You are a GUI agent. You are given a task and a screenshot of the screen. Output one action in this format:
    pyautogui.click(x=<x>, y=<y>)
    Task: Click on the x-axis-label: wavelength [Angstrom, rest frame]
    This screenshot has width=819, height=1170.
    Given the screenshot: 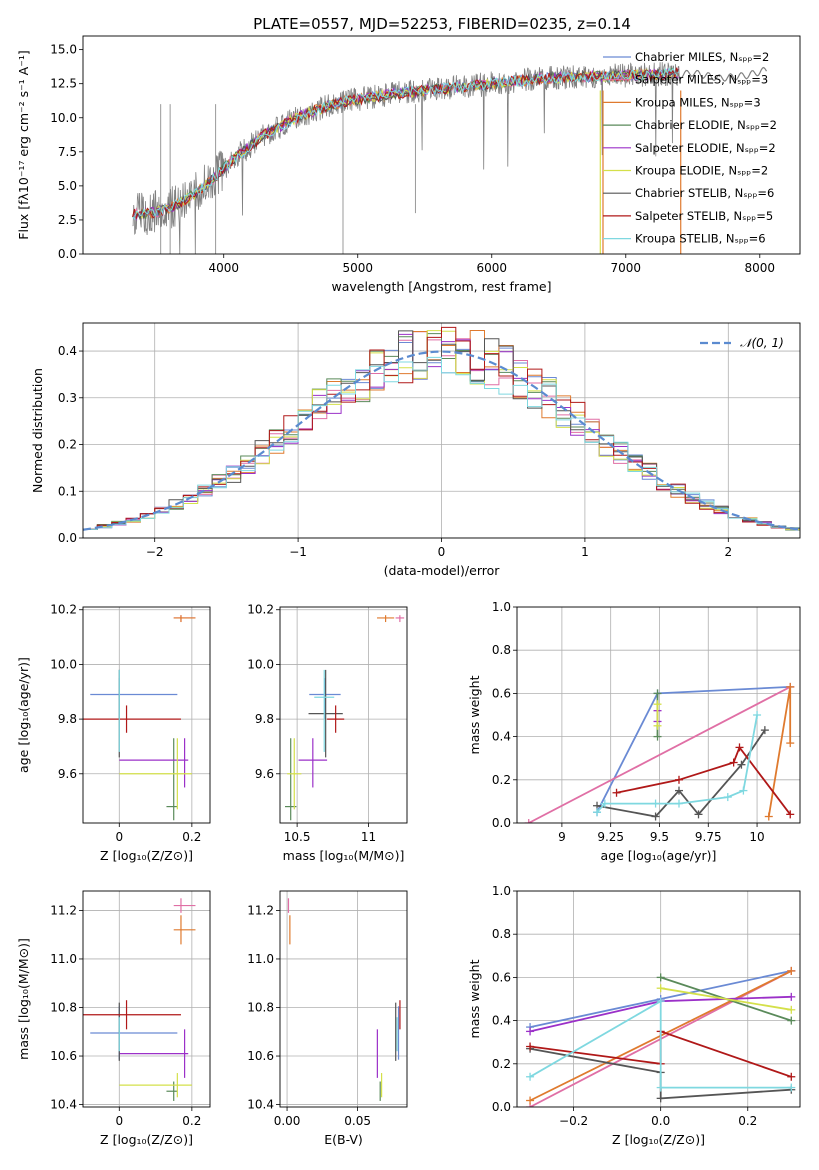 What is the action you would take?
    pyautogui.click(x=441, y=286)
    